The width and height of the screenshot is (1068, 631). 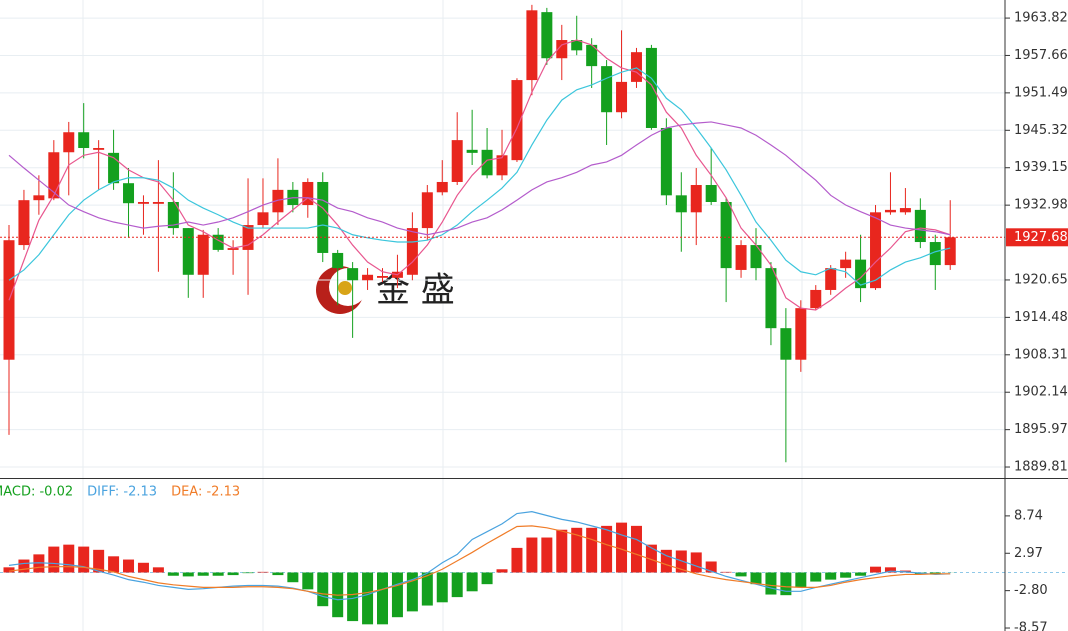 I want to click on last-price-box, so click(x=1037, y=237).